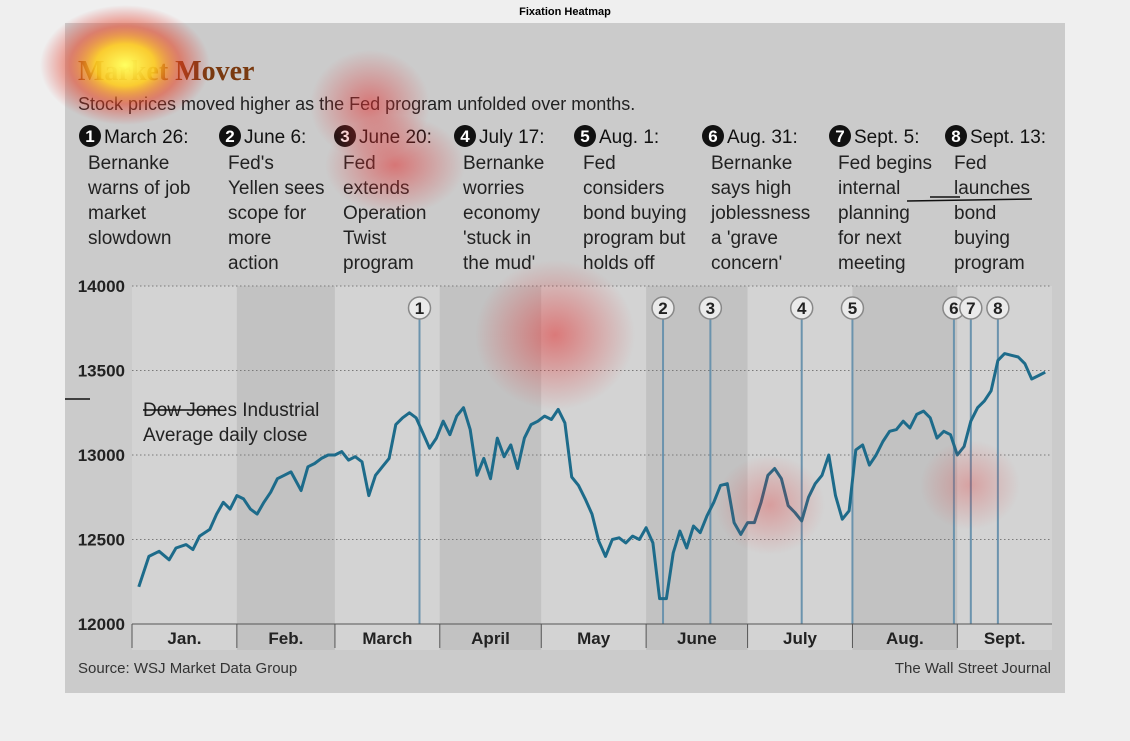 The width and height of the screenshot is (1130, 741). What do you see at coordinates (101, 455) in the screenshot?
I see `y-tick-label: 13000` at bounding box center [101, 455].